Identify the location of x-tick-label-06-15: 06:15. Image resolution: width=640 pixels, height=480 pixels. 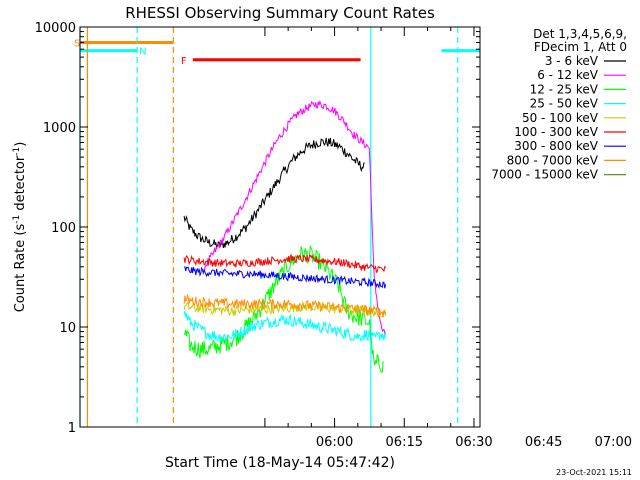
(404, 442).